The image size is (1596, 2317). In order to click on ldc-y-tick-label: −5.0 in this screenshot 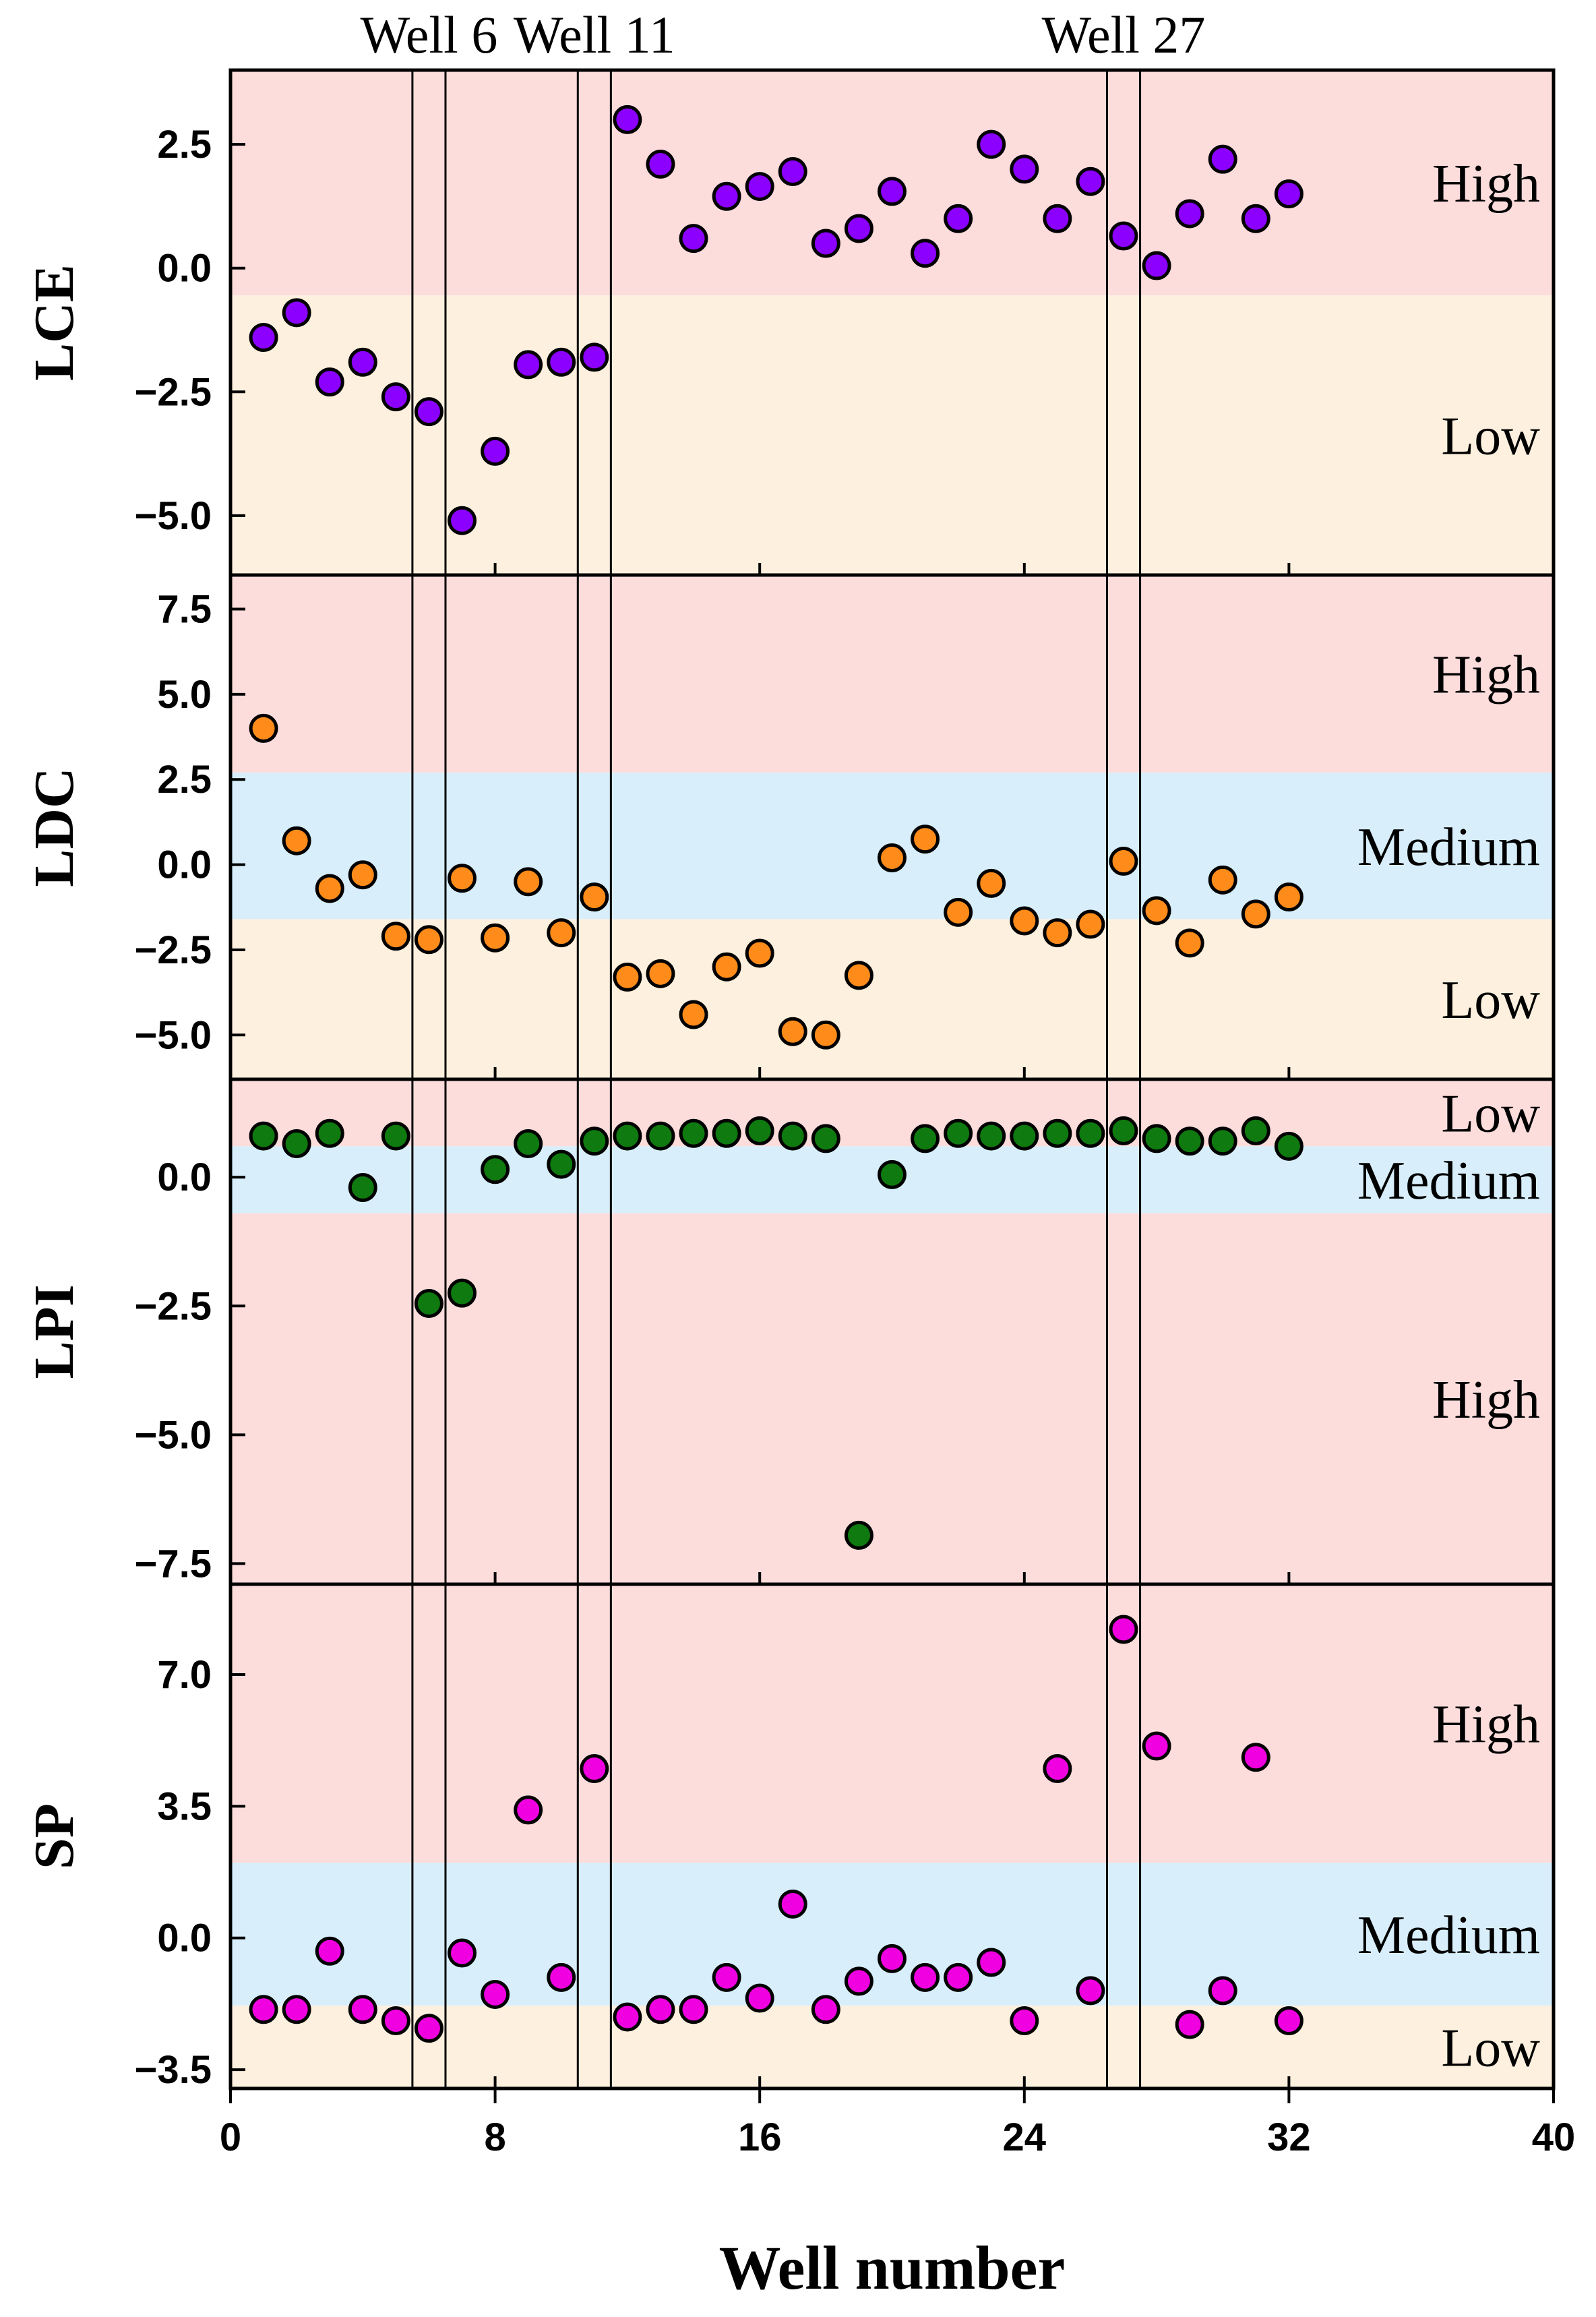, I will do `click(173, 1035)`.